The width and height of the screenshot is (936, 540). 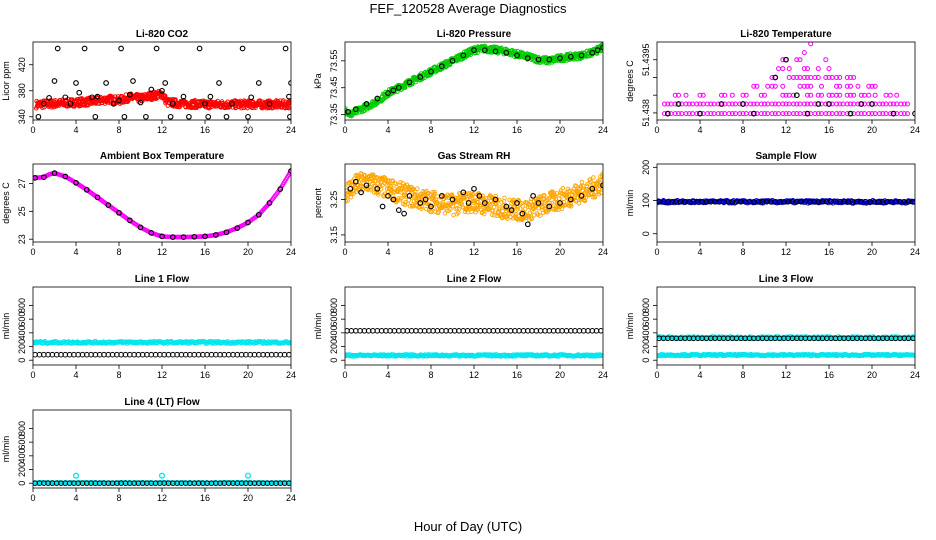 What do you see at coordinates (384, 99) in the screenshot?
I see `marker-green` at bounding box center [384, 99].